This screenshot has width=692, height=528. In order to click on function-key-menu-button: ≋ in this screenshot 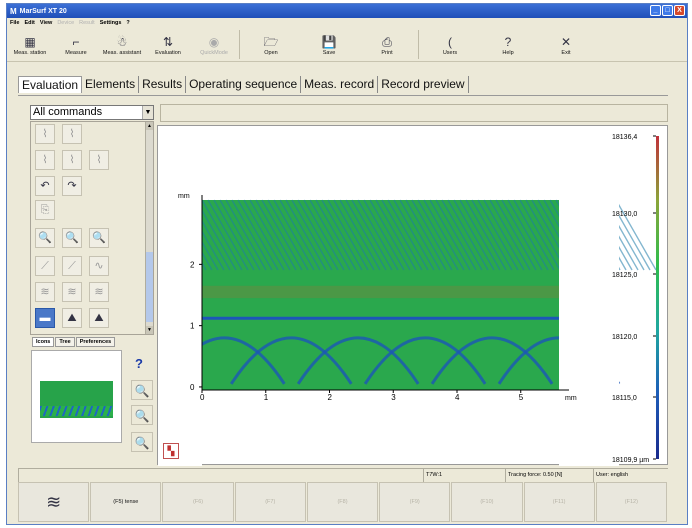, I will do `click(54, 502)`.